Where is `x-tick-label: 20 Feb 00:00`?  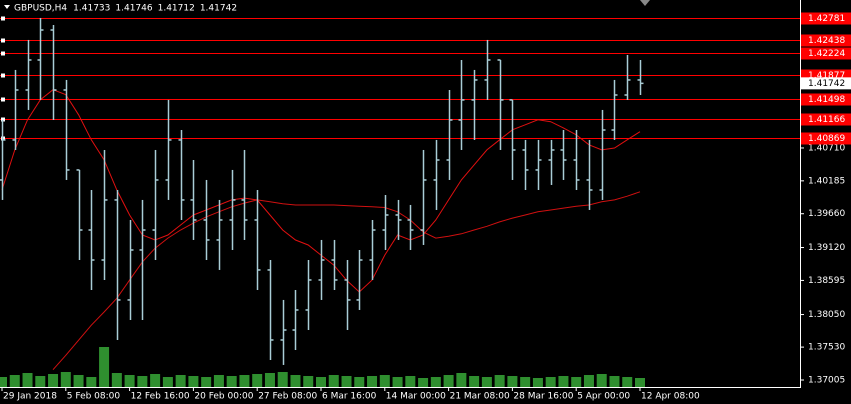 x-tick-label: 20 Feb 00:00 is located at coordinates (223, 397).